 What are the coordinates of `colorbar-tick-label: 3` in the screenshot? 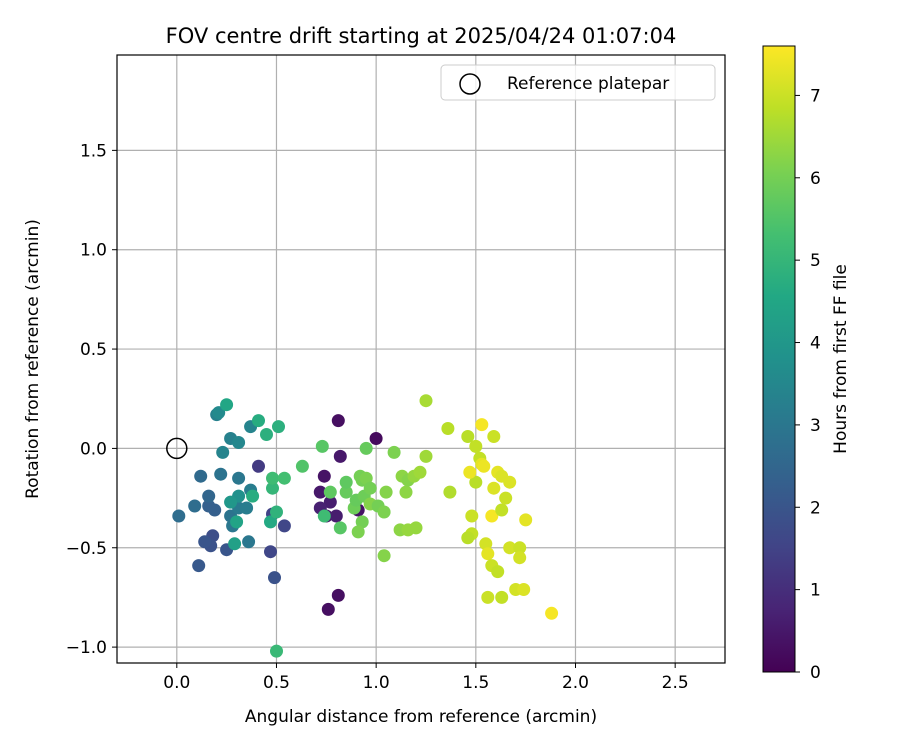 It's located at (815, 426).